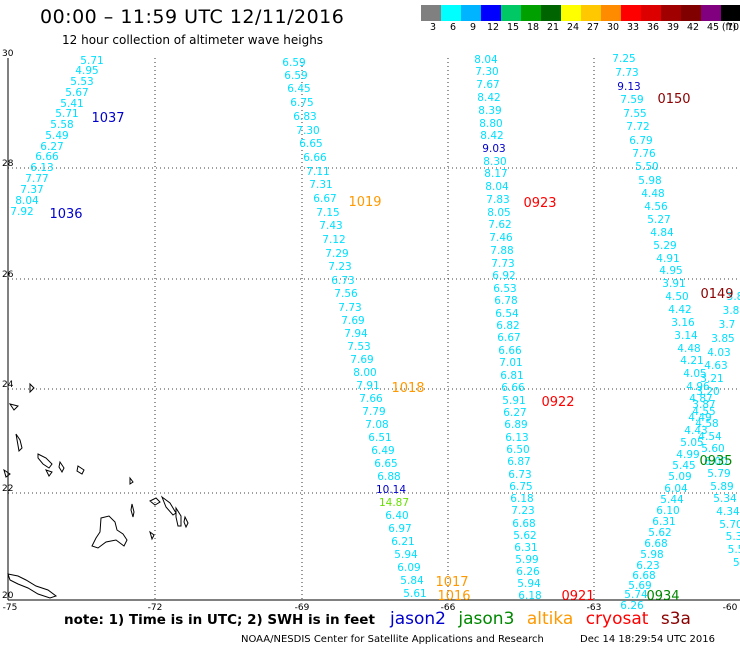  I want to click on colorbar-label: 21, so click(553, 27).